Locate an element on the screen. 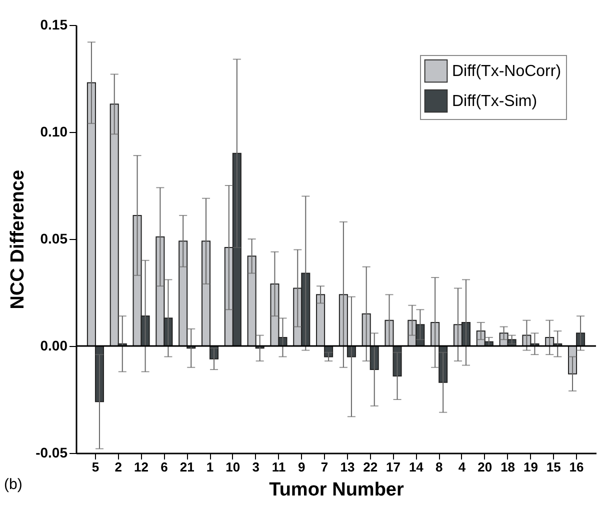 The height and width of the screenshot is (508, 616). y-tick-label: 0.05 is located at coordinates (54, 238).